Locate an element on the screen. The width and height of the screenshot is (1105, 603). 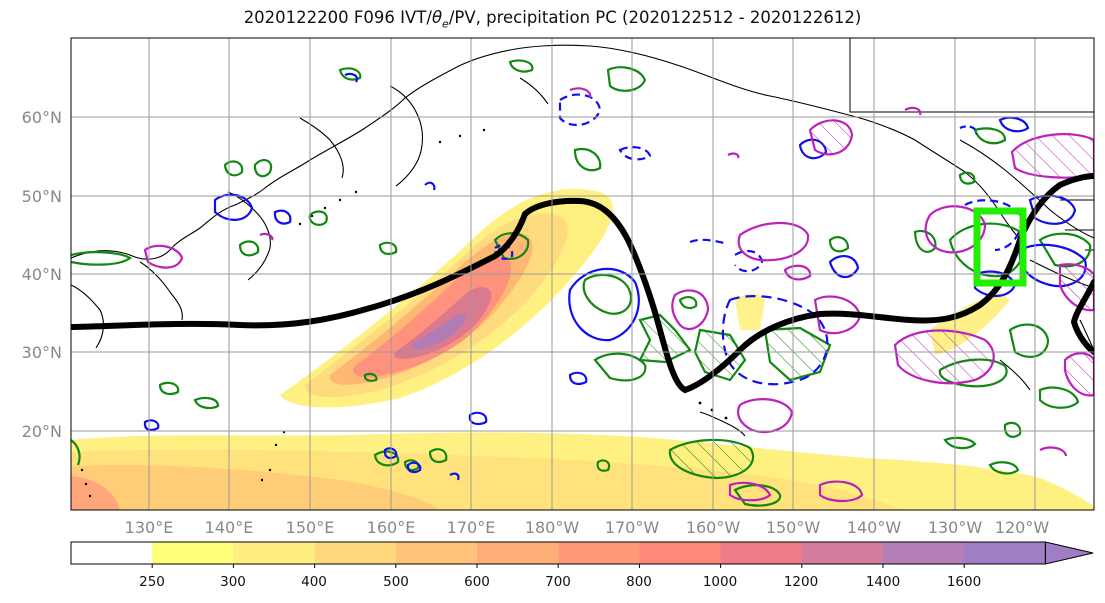
lon-label: 130°E is located at coordinates (149, 527).